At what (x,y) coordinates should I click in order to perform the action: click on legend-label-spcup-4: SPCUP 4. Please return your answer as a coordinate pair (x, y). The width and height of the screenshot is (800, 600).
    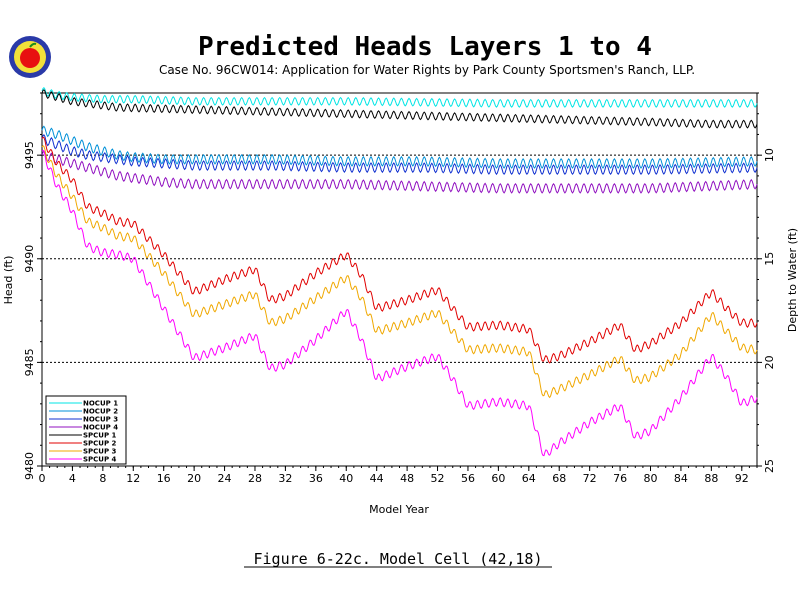
    Looking at the image, I should click on (100, 460).